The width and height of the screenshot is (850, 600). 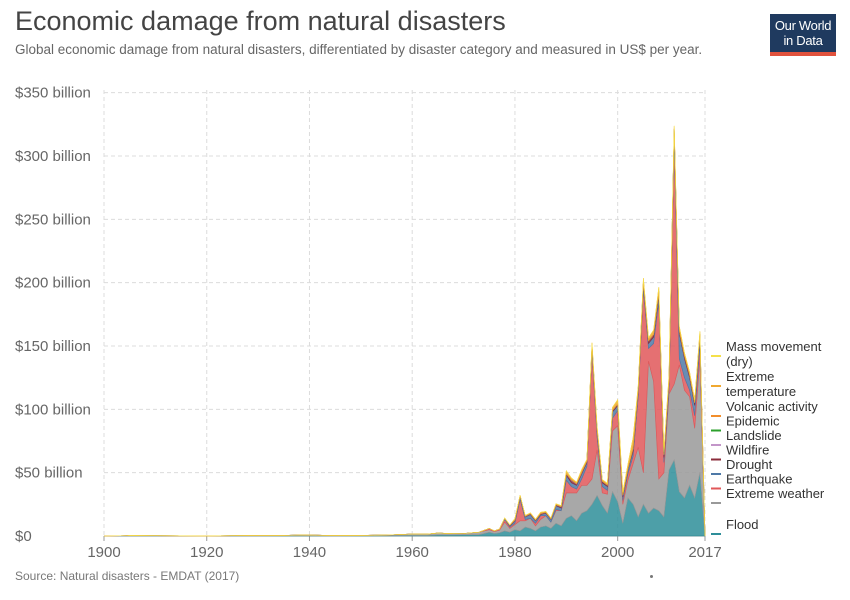 What do you see at coordinates (750, 376) in the screenshot?
I see `legend-label: Extreme` at bounding box center [750, 376].